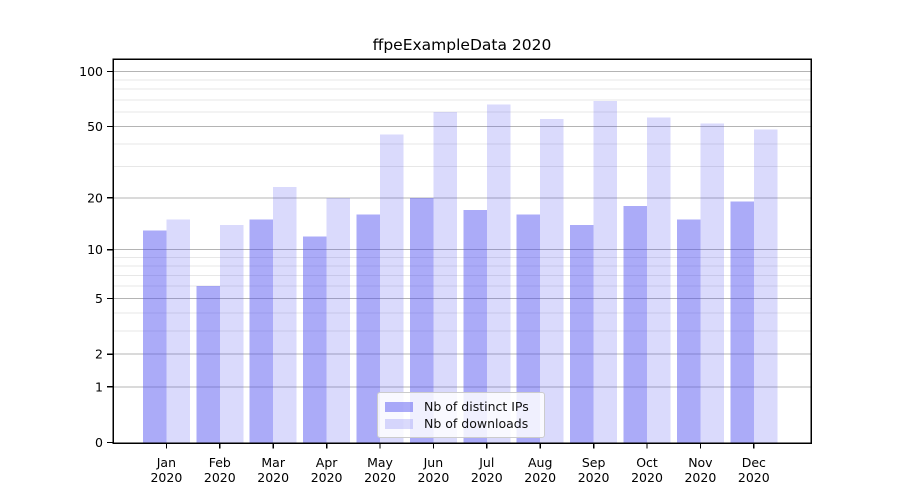 This screenshot has height=500, width=900. What do you see at coordinates (540, 477) in the screenshot?
I see `x-tick-label-year-aug: 2020` at bounding box center [540, 477].